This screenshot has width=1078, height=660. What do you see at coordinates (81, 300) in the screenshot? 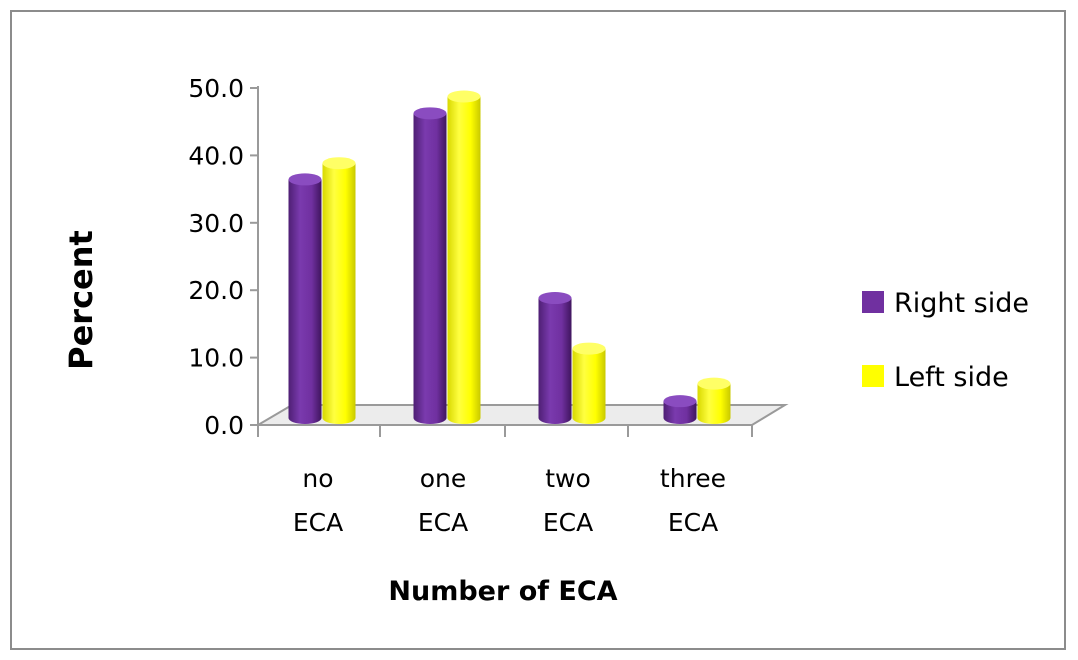
I see `y-axis-title: Percent` at bounding box center [81, 300].